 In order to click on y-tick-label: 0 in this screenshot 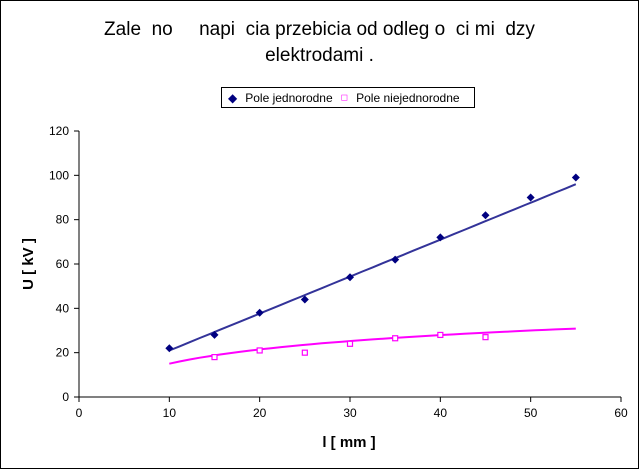, I will do `click(65, 397)`.